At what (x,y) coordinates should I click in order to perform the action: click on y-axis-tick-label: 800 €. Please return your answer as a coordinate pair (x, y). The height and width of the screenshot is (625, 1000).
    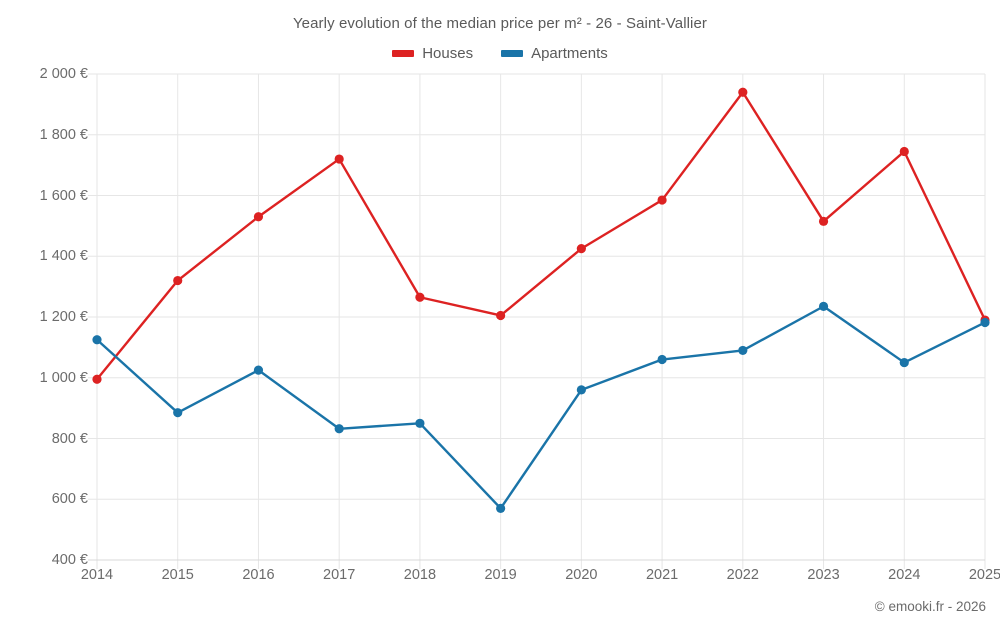
    Looking at the image, I should click on (69, 438).